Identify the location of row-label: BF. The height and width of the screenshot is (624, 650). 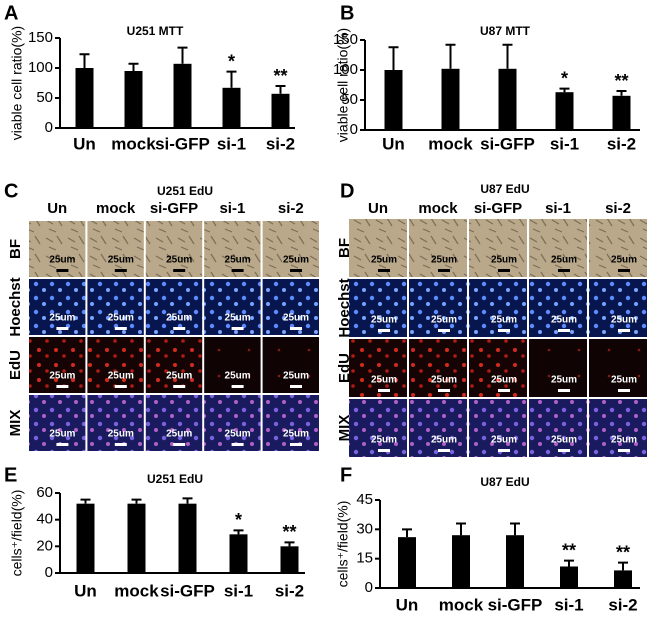
(15, 249).